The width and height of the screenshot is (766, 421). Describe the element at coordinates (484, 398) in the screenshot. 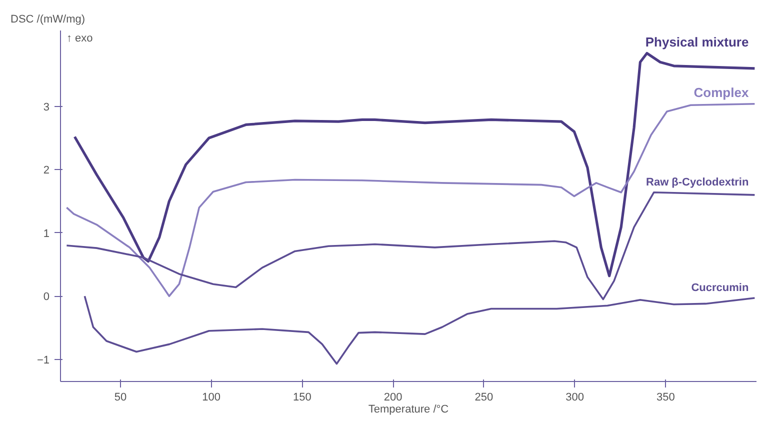

I see `x-tick-label: 250` at that location.